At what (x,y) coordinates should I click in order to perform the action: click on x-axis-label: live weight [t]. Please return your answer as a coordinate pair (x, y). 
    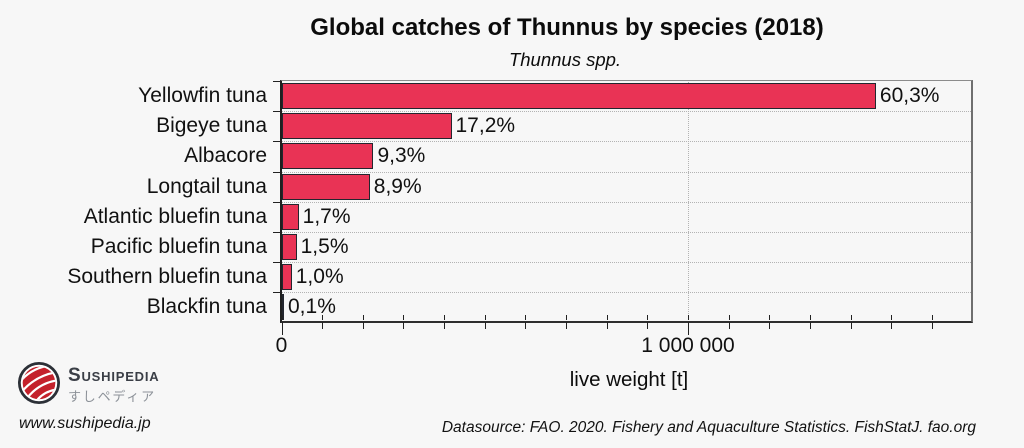
    Looking at the image, I should click on (629, 379).